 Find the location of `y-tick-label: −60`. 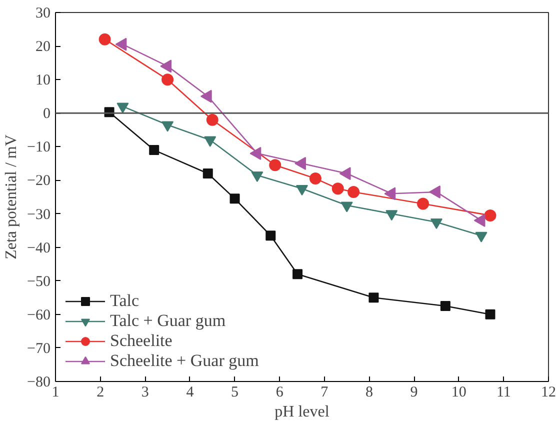

y-tick-label: −60 is located at coordinates (39, 315).